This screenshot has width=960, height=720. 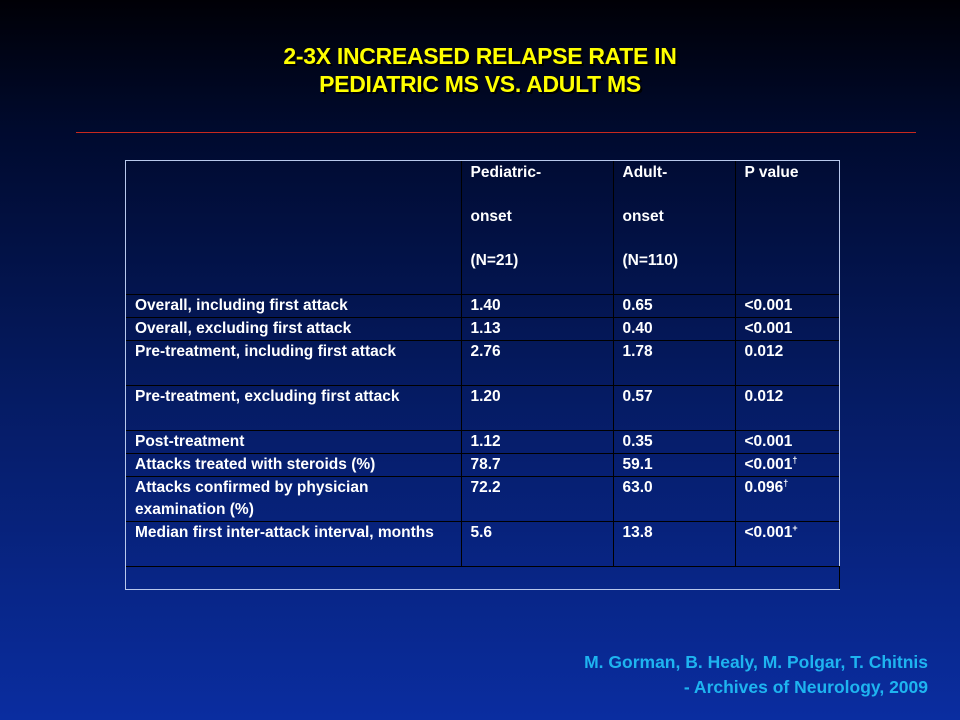 I want to click on row-adult-value: 0.40, so click(x=674, y=329).